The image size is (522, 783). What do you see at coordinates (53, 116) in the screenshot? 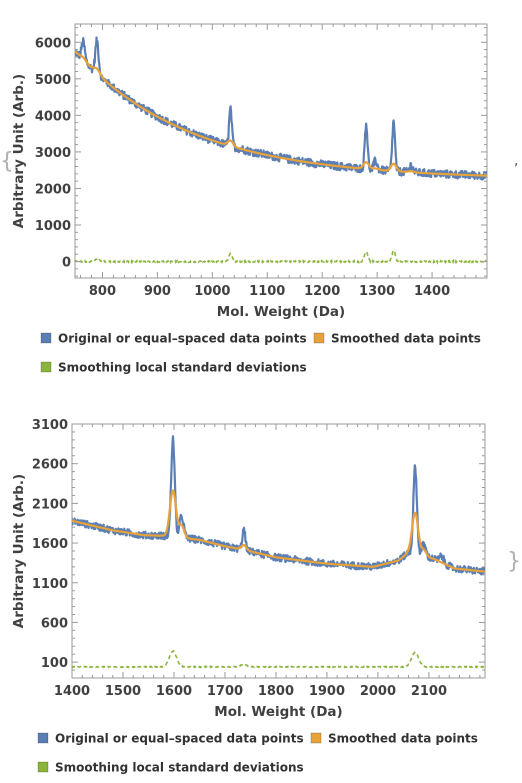
I see `y-tick-label: 4000` at bounding box center [53, 116].